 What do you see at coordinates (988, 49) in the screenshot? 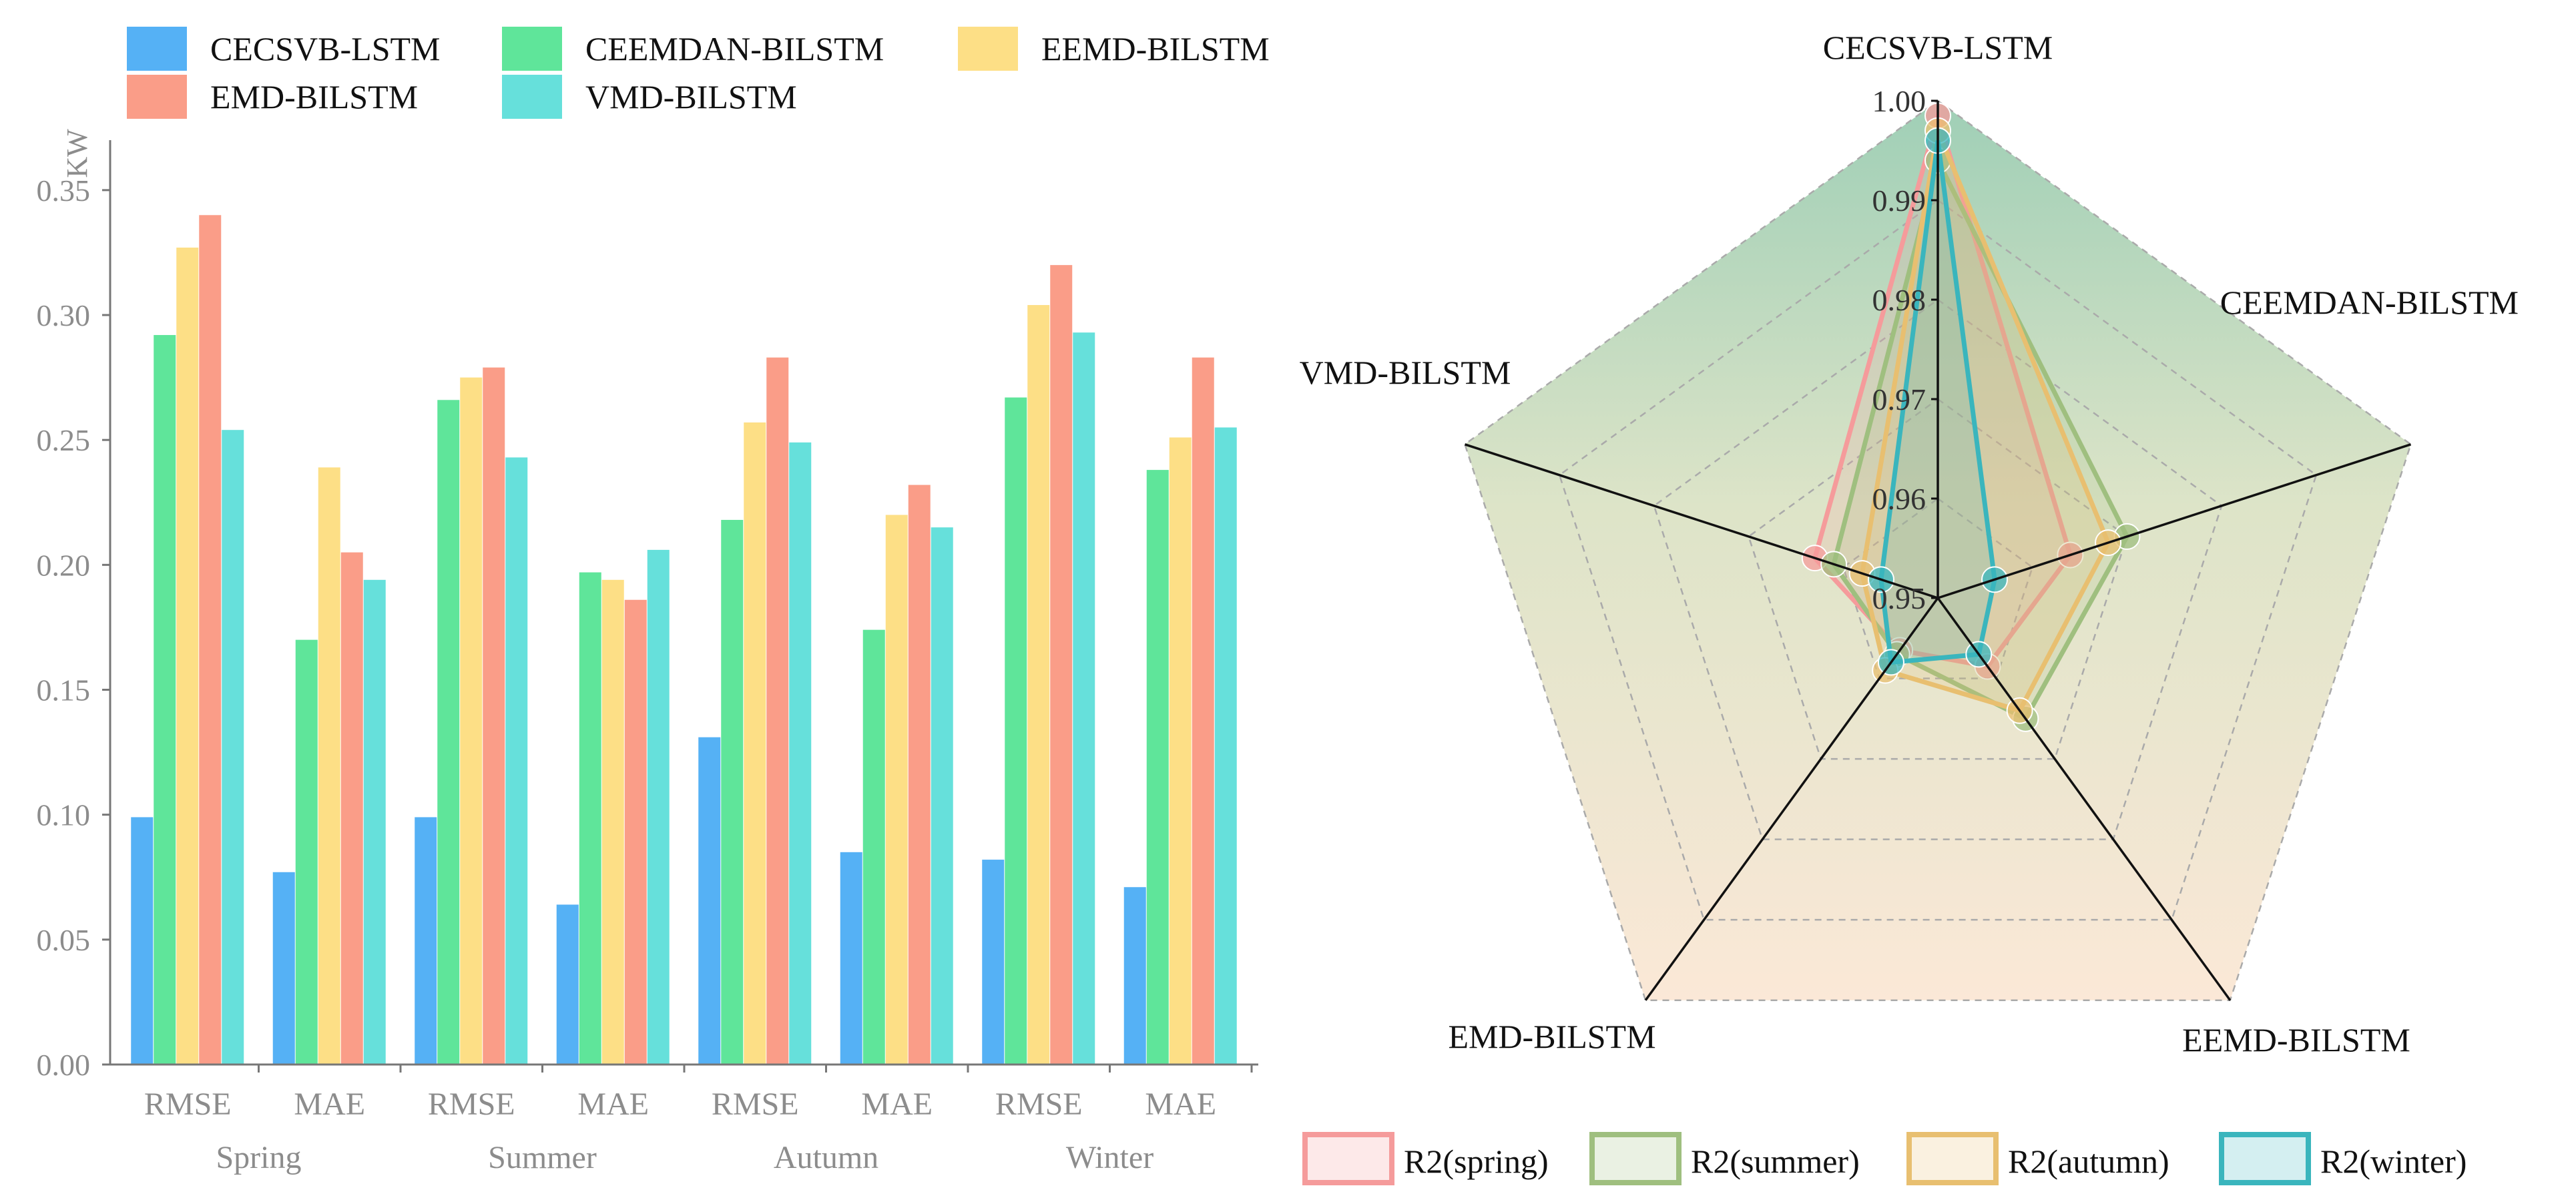
I see `legend-swatch-eemd-bilstm` at bounding box center [988, 49].